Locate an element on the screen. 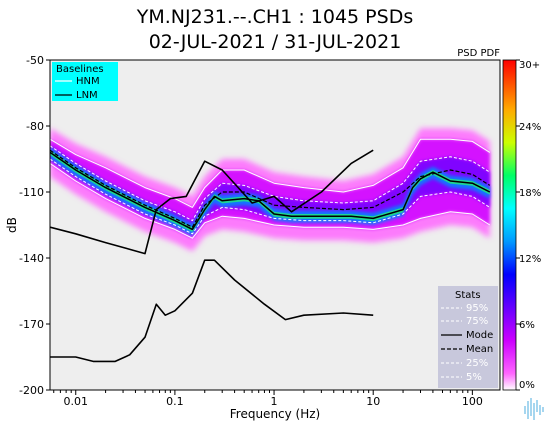 The image size is (550, 425). chart-subtitle: 02-JUL-2021 / 31-JUL-2021 is located at coordinates (275, 42).